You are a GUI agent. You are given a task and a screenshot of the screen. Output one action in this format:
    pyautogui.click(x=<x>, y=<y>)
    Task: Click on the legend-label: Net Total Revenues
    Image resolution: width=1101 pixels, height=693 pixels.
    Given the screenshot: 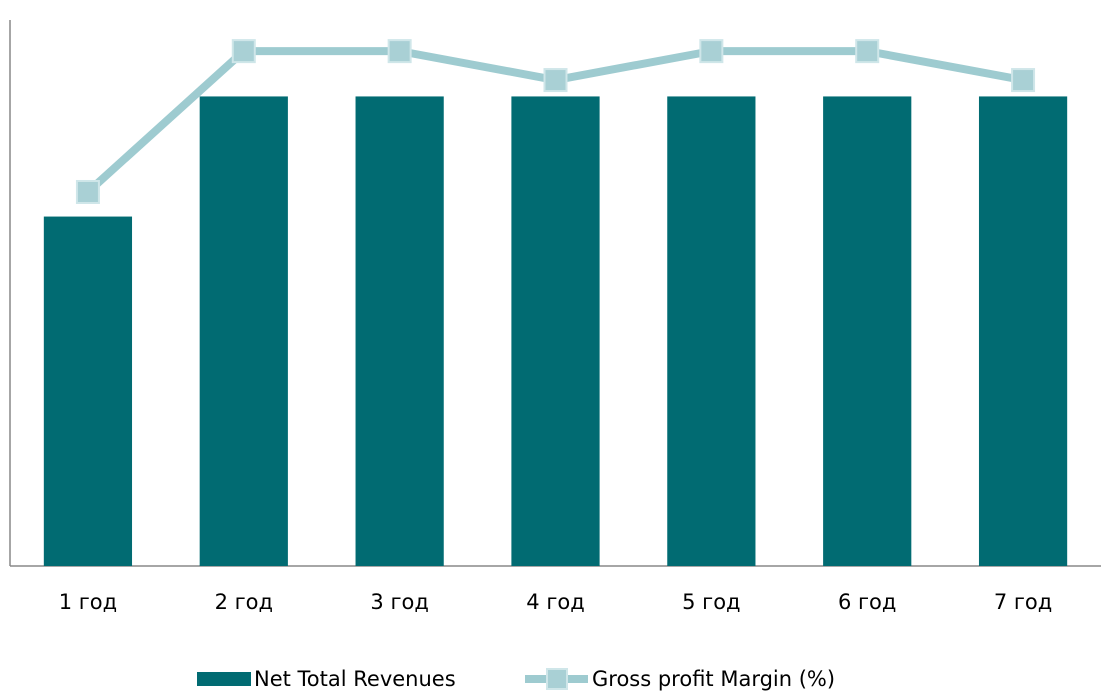 What is the action you would take?
    pyautogui.click(x=355, y=679)
    